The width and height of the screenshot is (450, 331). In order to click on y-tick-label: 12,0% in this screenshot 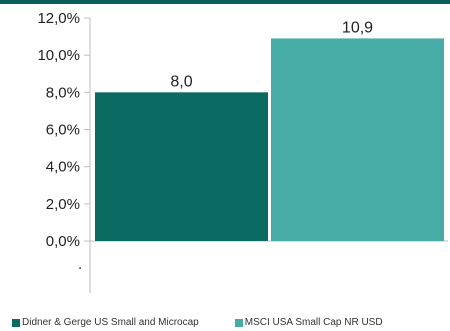, I will do `click(58, 18)`.